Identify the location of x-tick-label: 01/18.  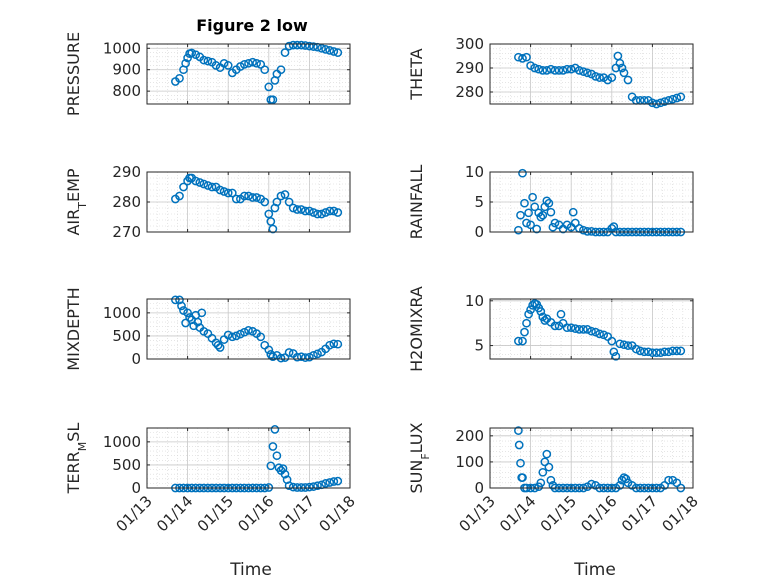
(680, 513).